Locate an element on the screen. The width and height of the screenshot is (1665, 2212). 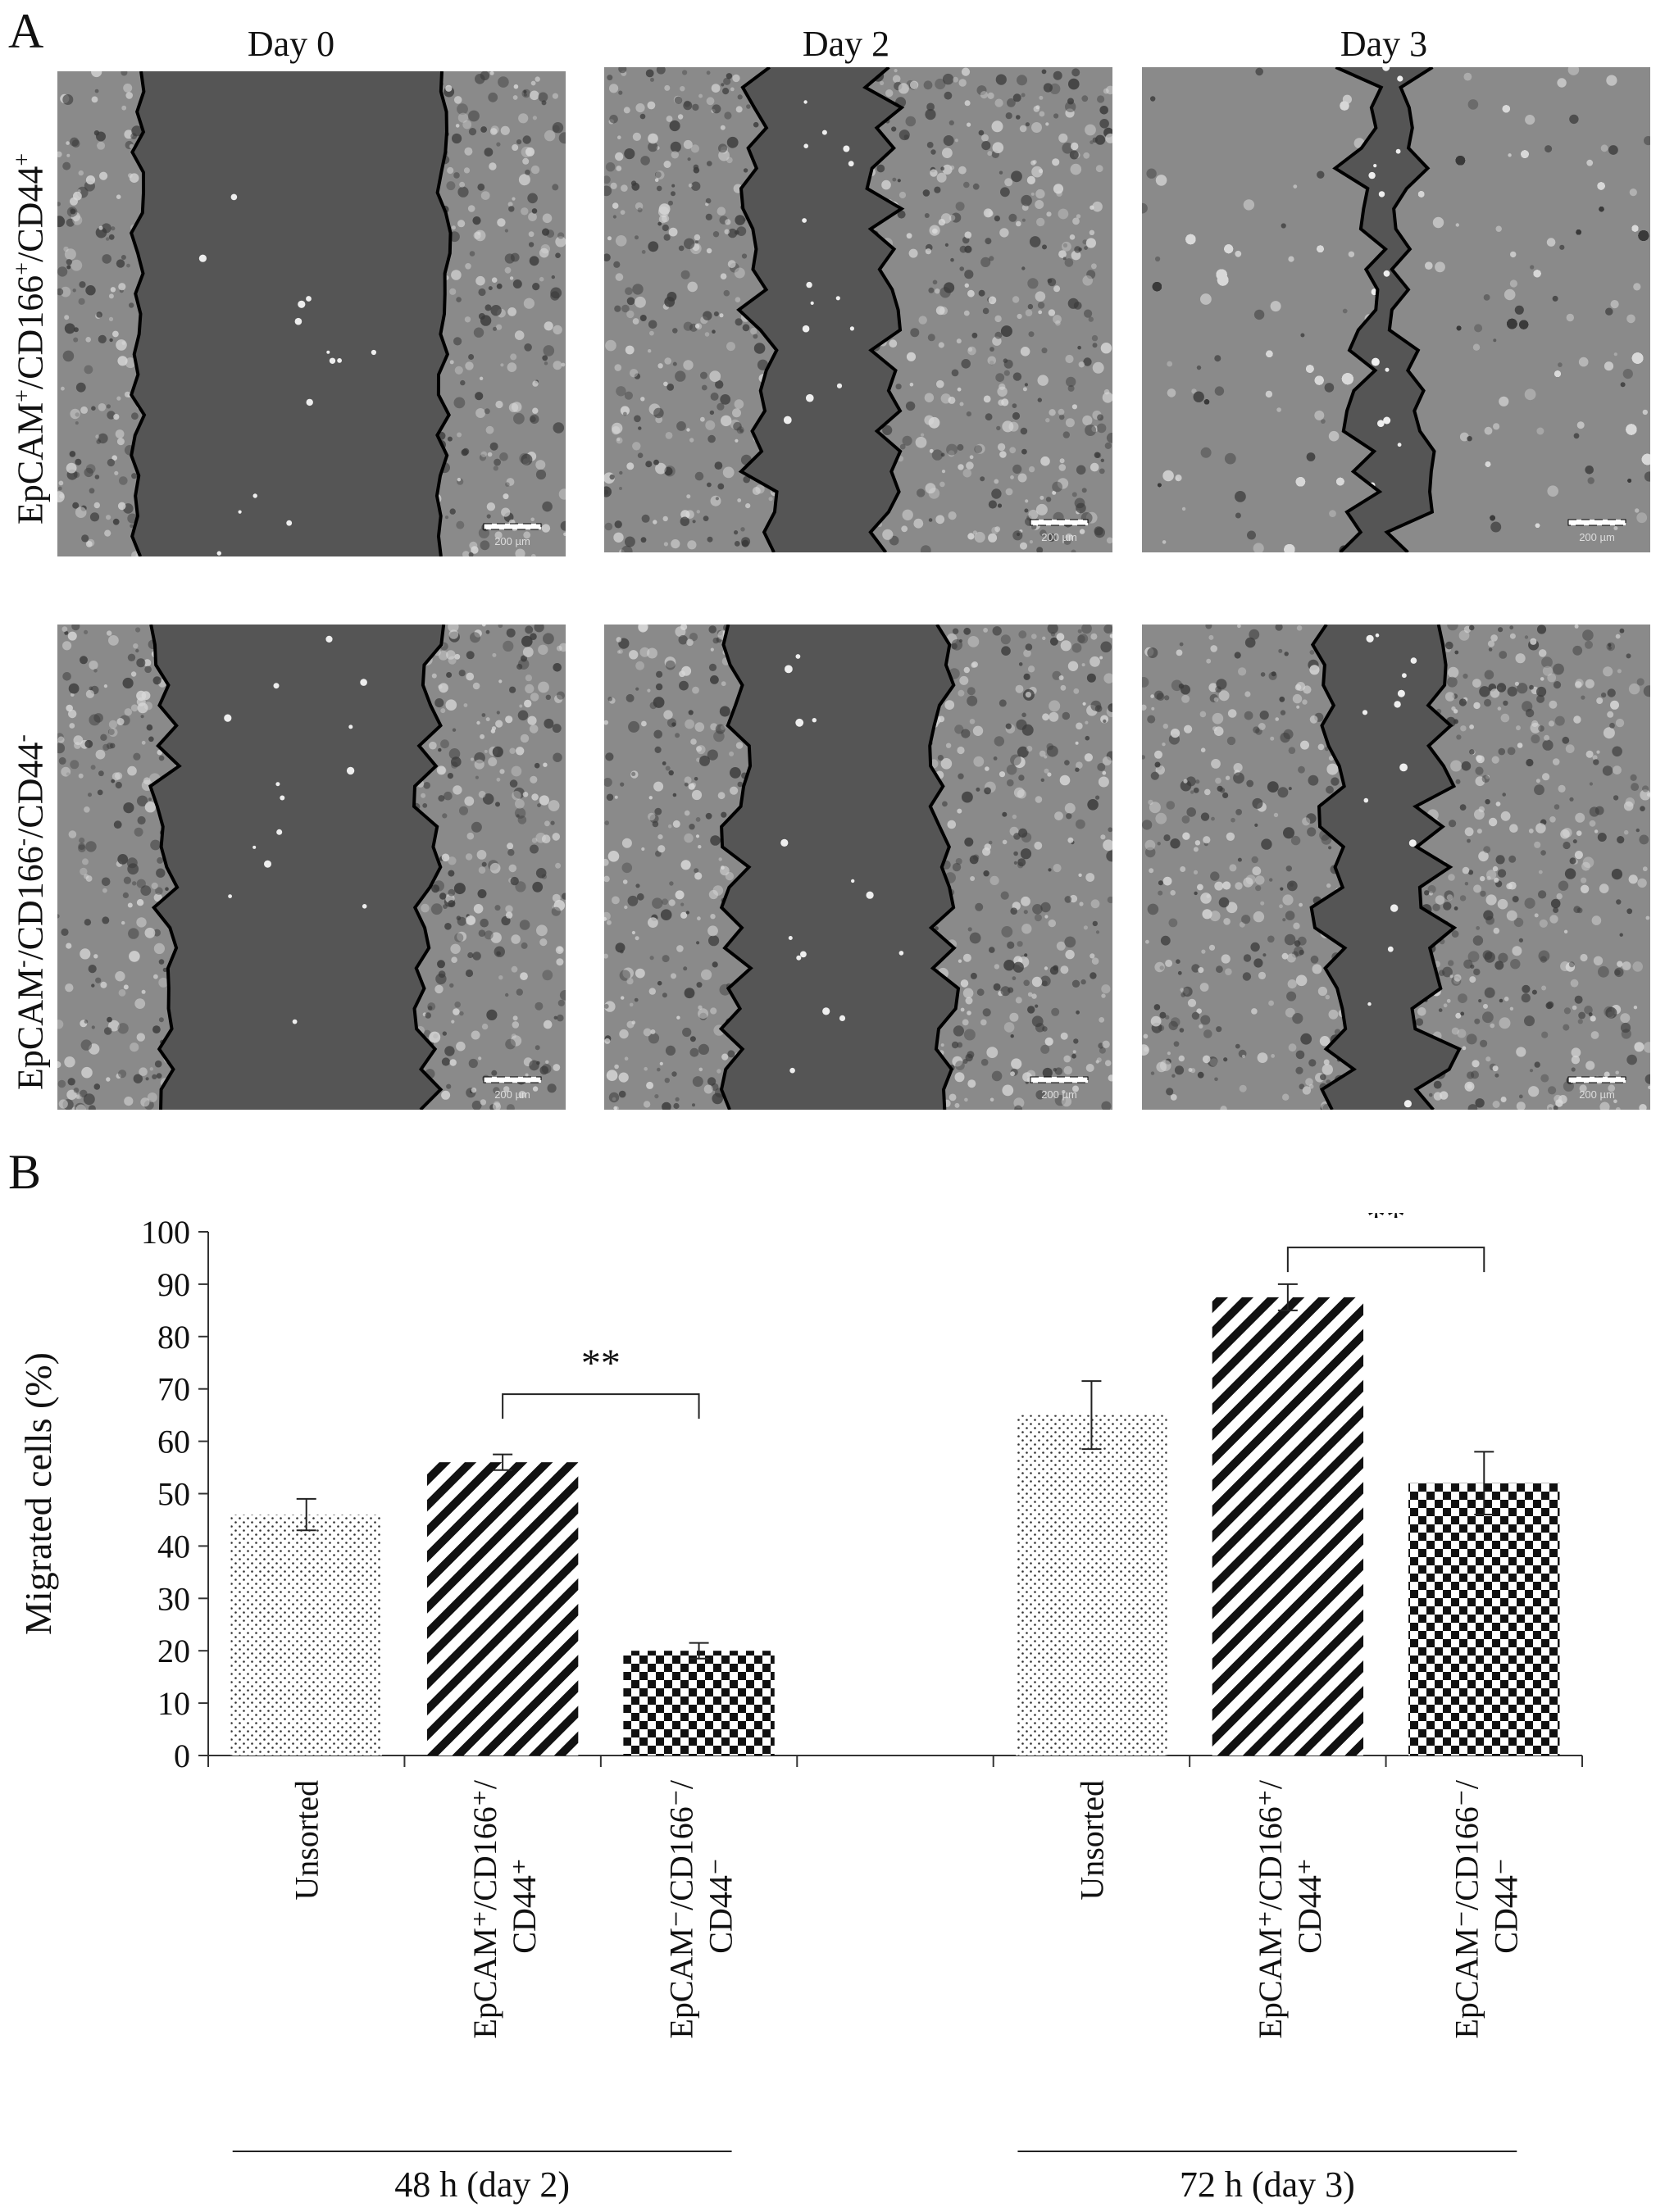
column-label-day0: Day 0 is located at coordinates (291, 44).